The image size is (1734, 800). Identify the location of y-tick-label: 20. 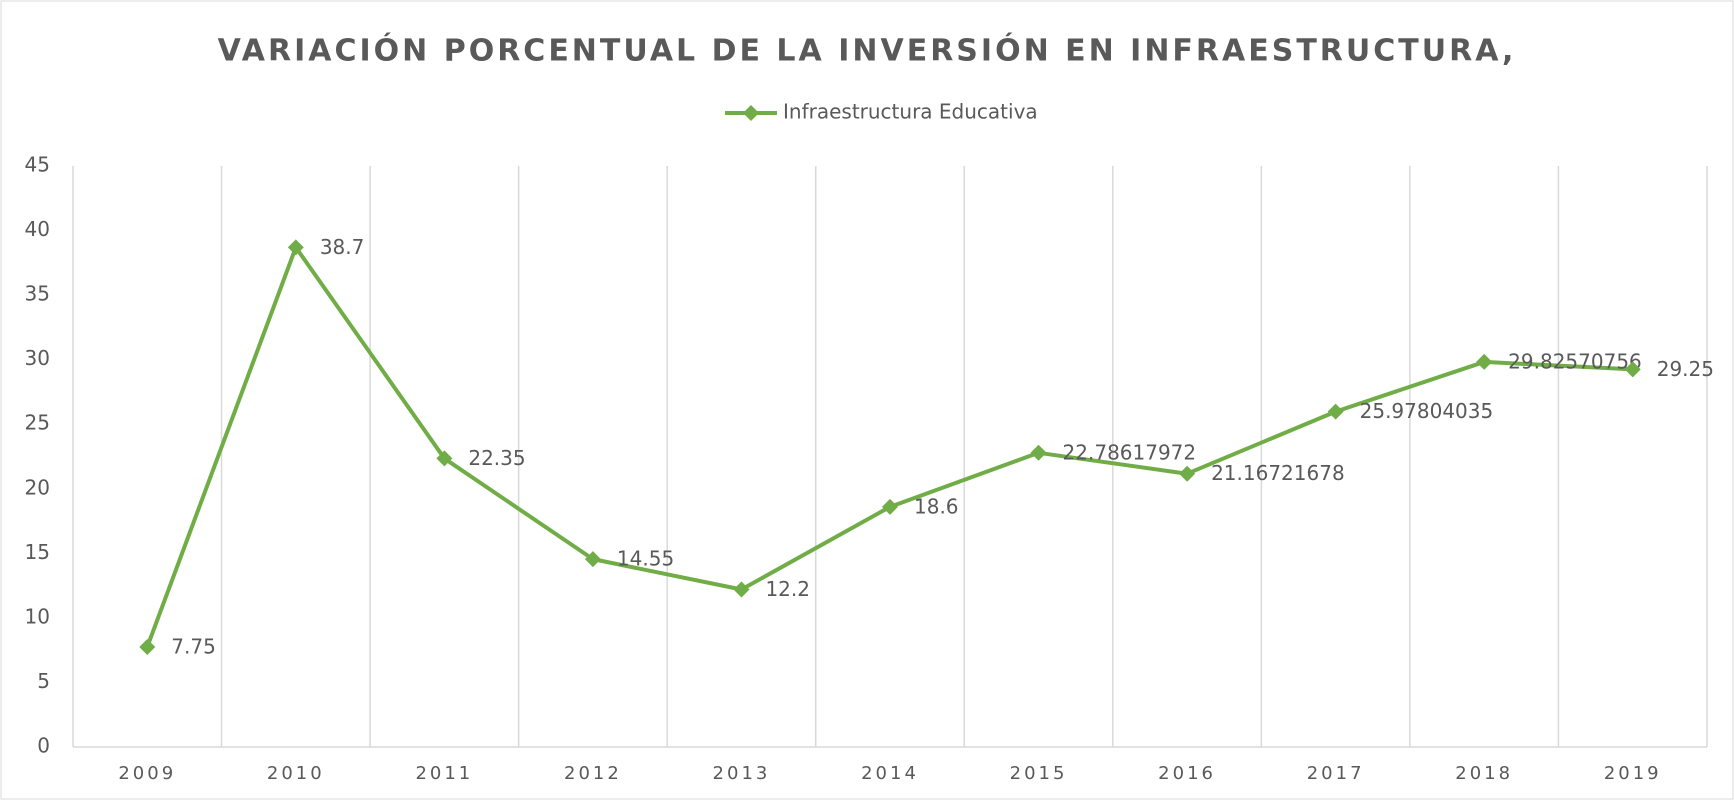
(37, 487).